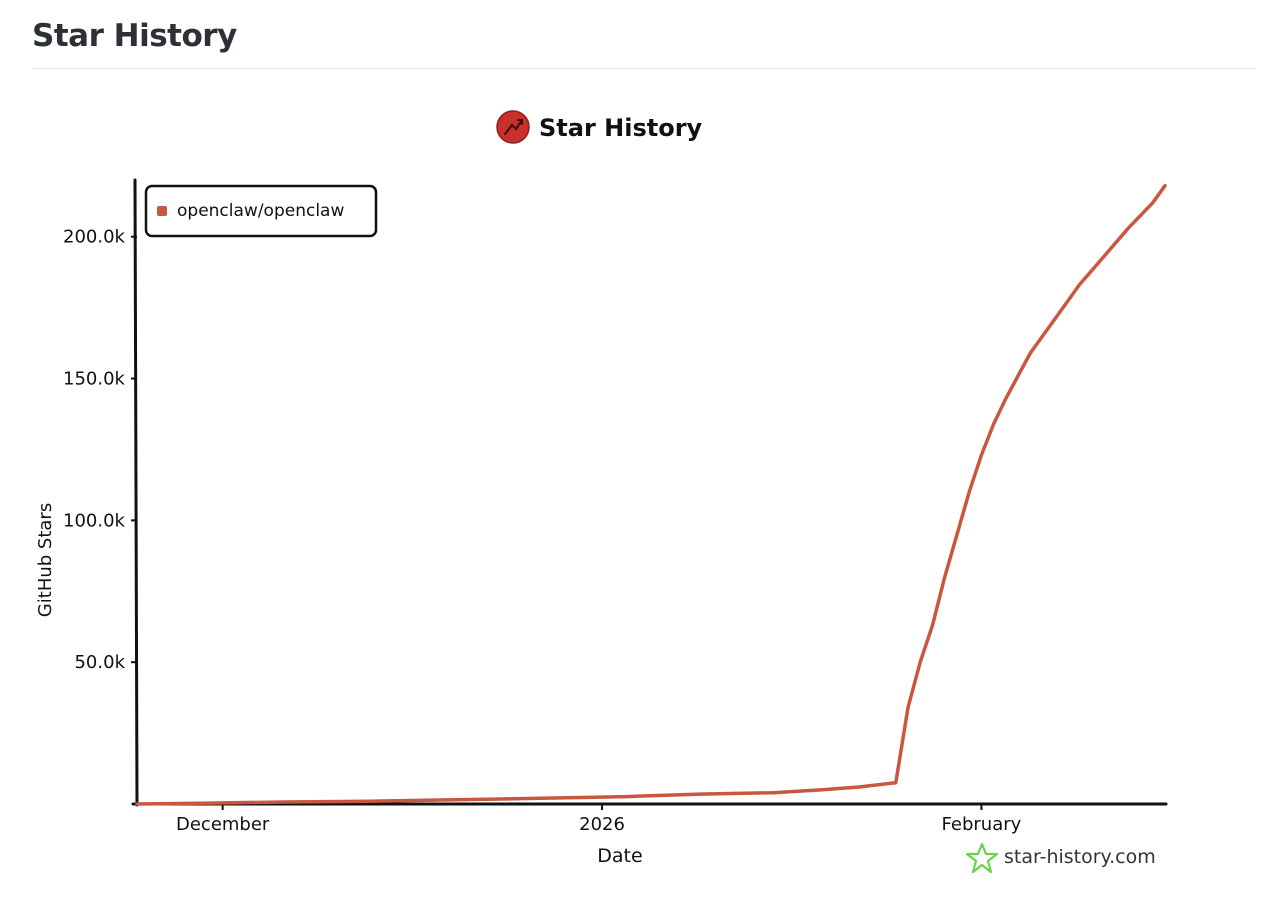  Describe the element at coordinates (982, 858) in the screenshot. I see `star-outline-icon` at that location.